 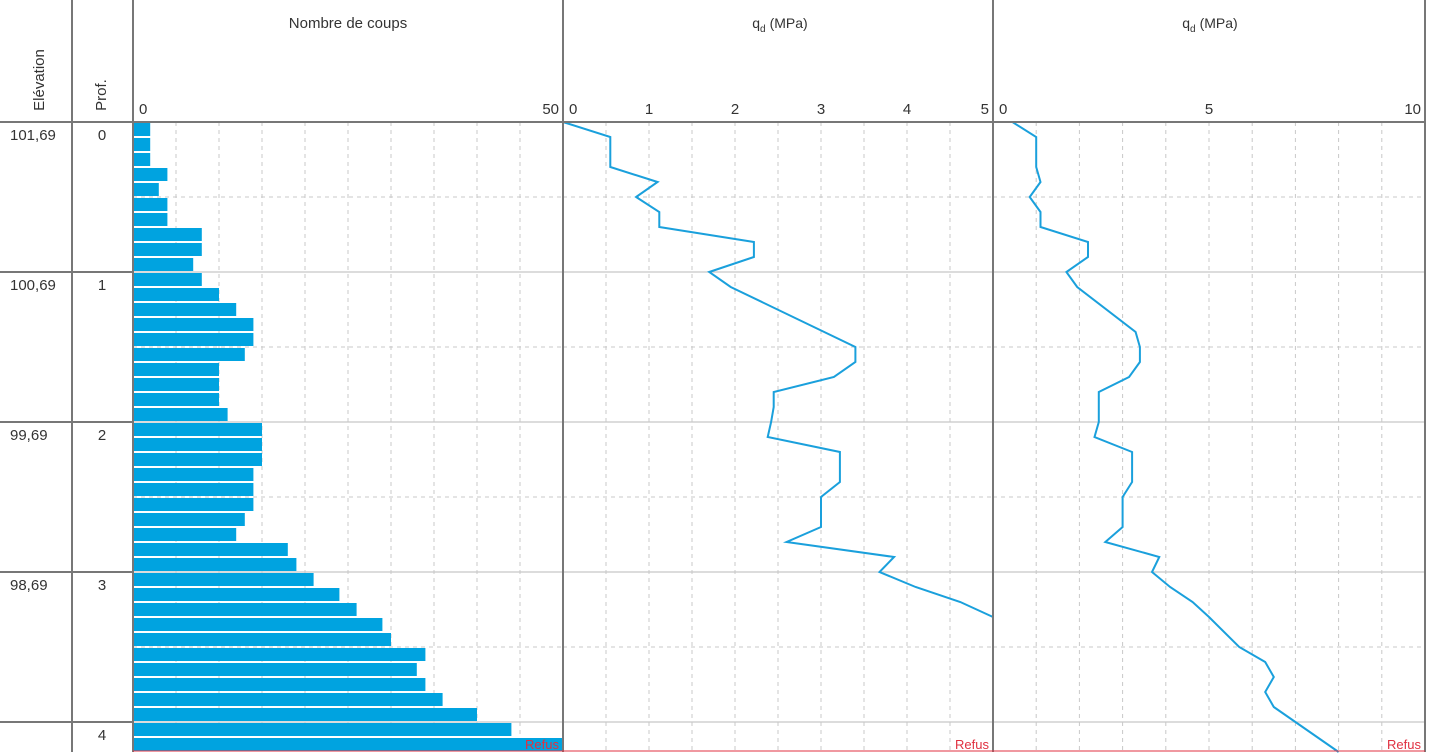 I want to click on panel3-title-unit: (MPa), so click(x=1219, y=23).